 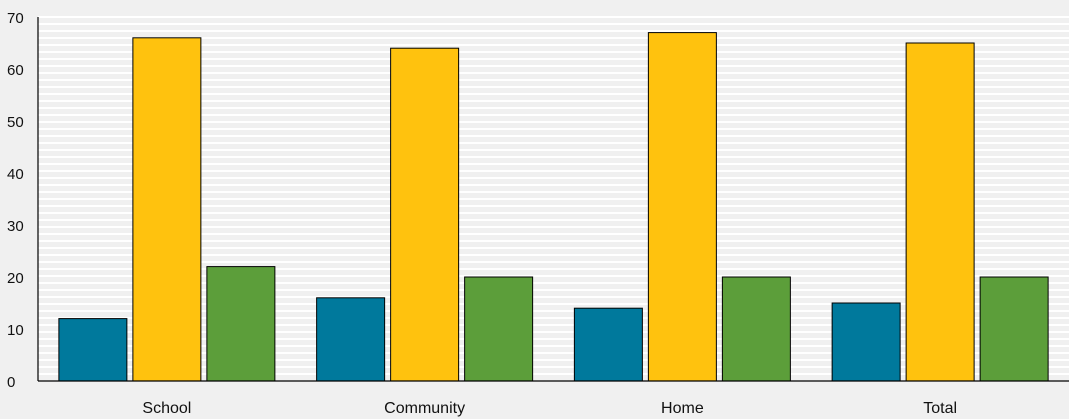 What do you see at coordinates (15, 70) in the screenshot?
I see `y-tick-label: 60` at bounding box center [15, 70].